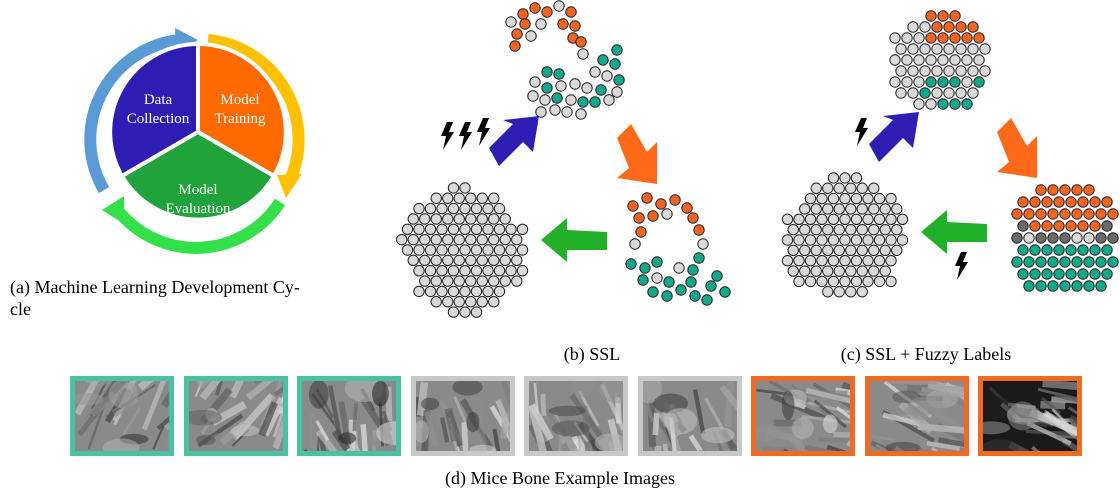 The width and height of the screenshot is (1120, 498). I want to click on arrow-left-green, so click(574, 240).